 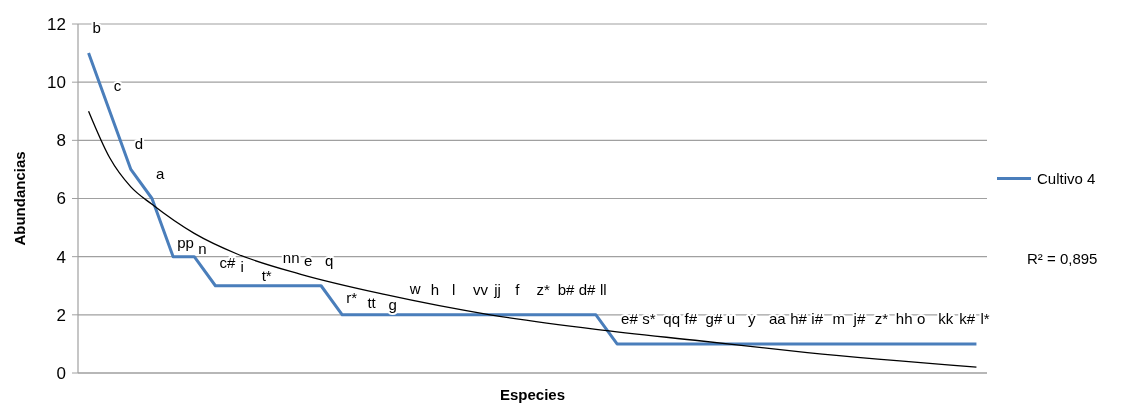 I want to click on data-label: m, so click(x=838, y=318).